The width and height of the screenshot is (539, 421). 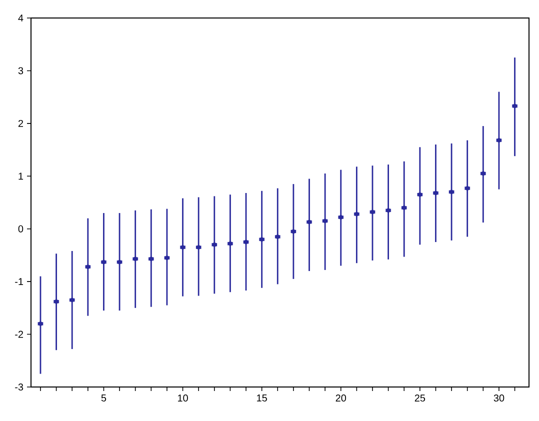 What do you see at coordinates (21, 70) in the screenshot?
I see `y-tick-label: 3` at bounding box center [21, 70].